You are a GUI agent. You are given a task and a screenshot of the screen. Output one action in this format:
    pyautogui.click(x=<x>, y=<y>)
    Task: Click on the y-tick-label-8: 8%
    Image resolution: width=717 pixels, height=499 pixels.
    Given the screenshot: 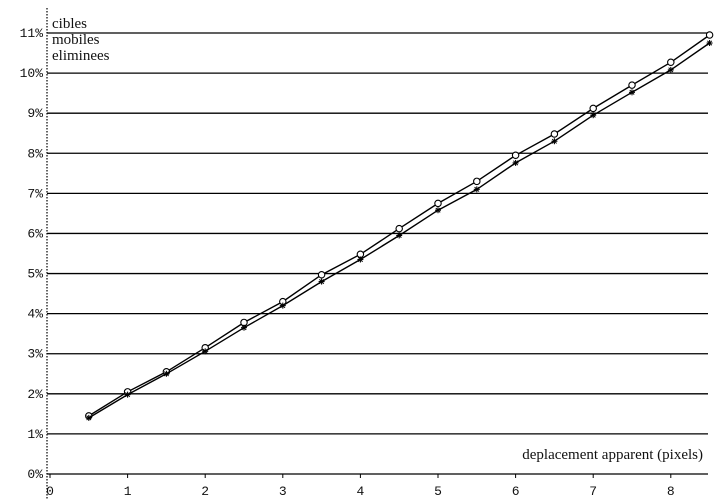 What is the action you would take?
    pyautogui.click(x=35, y=153)
    